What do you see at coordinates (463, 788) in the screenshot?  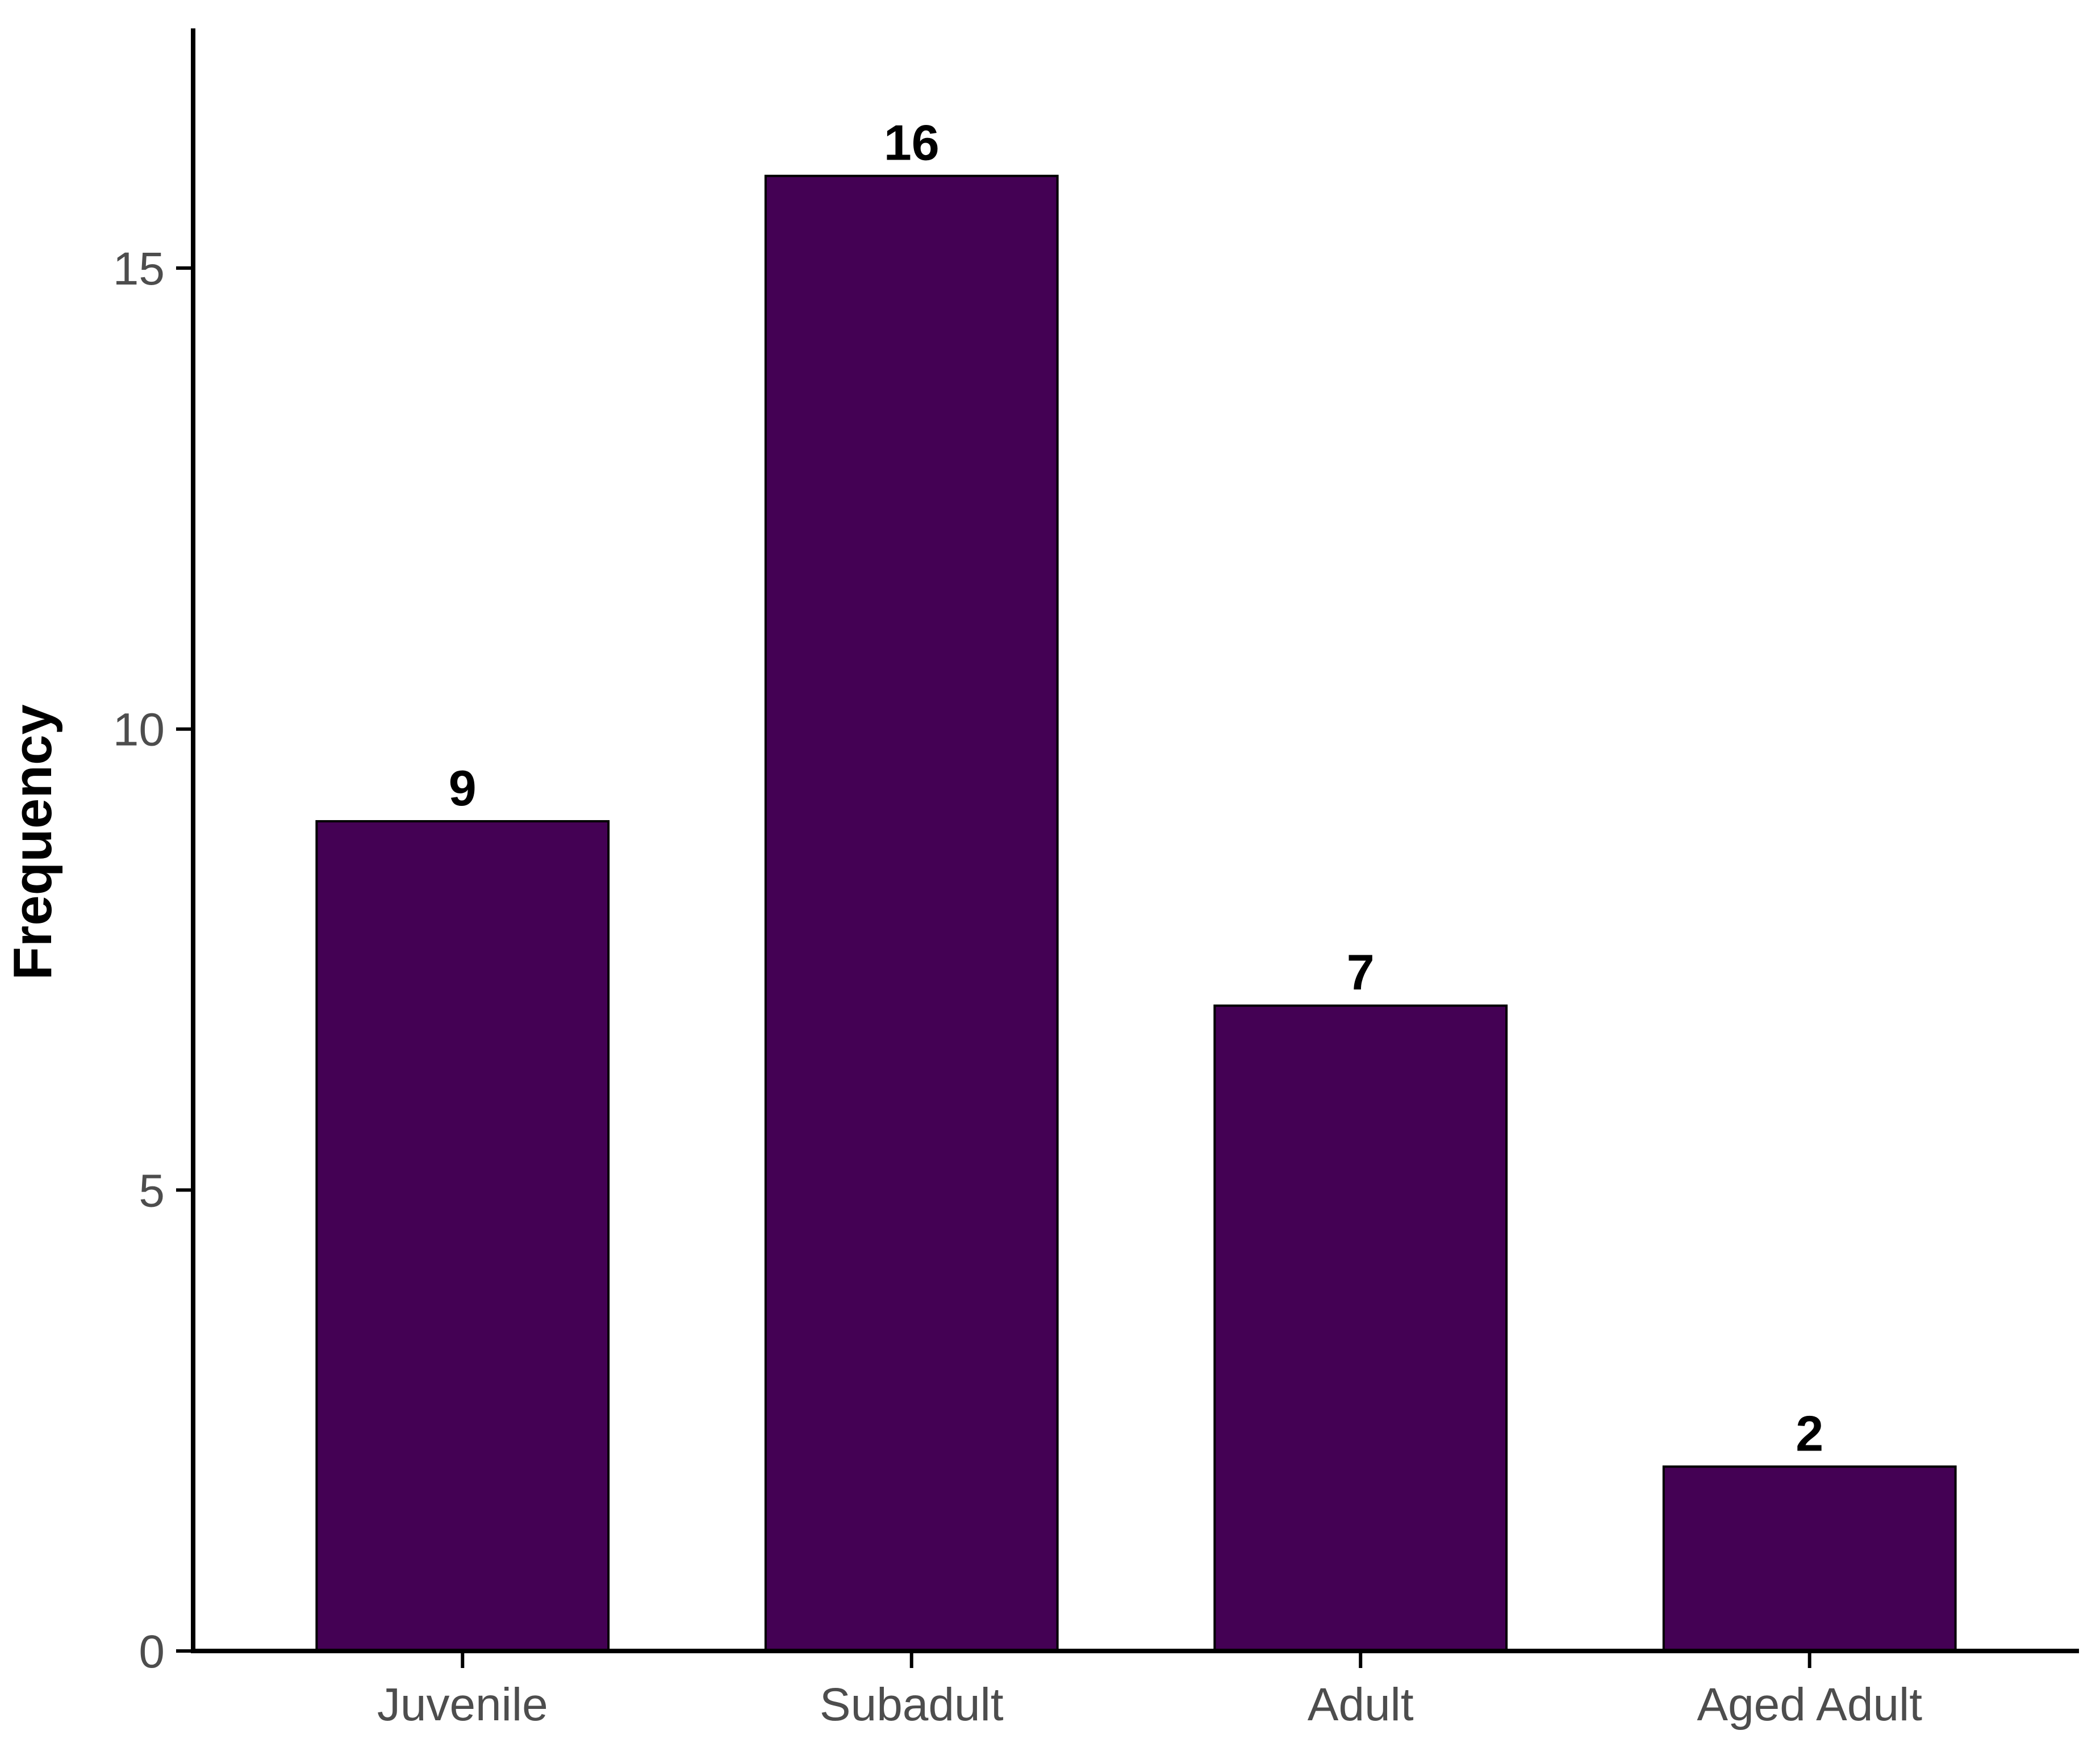 I see `data-label-juvenile: 9` at bounding box center [463, 788].